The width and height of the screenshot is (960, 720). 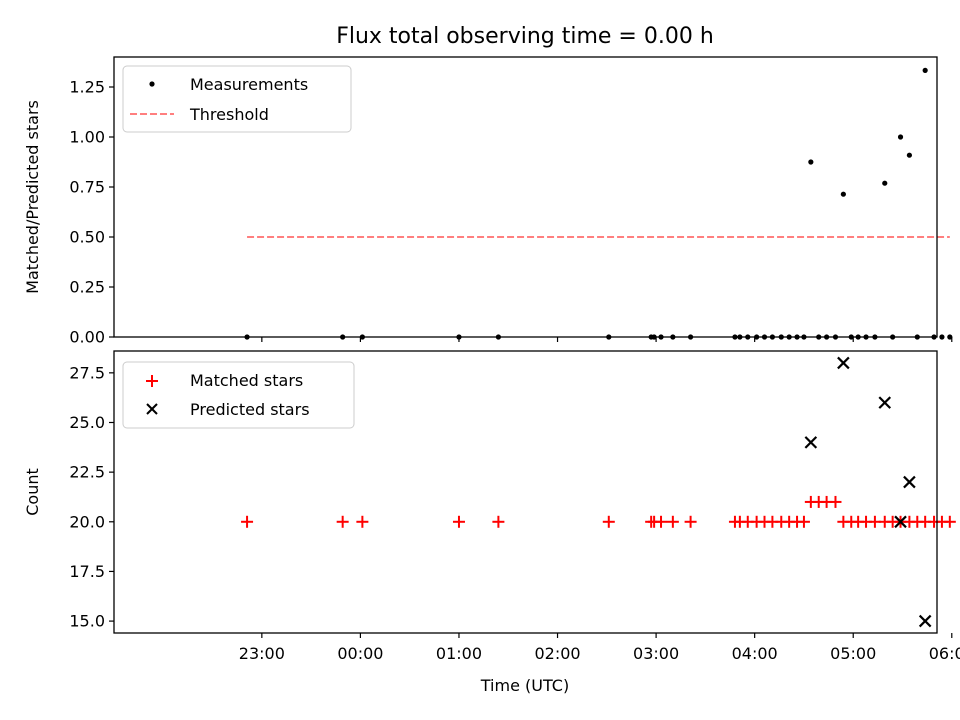 I want to click on bottom-x-ticks: 23:00 00:00 01:00 02:00 03:00 04:00 05:00 06:00, so click(x=599, y=648).